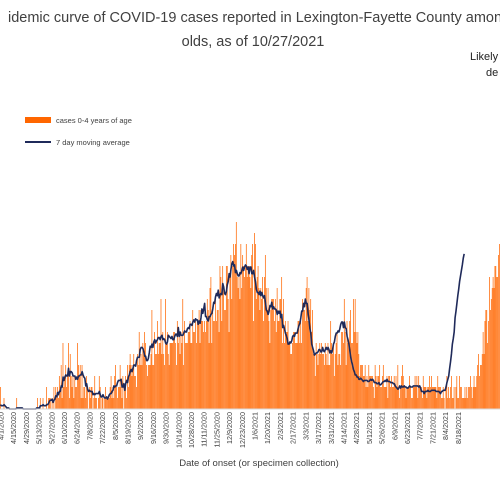 This screenshot has height=500, width=500. I want to click on legend-bar-swatch, so click(38, 120).